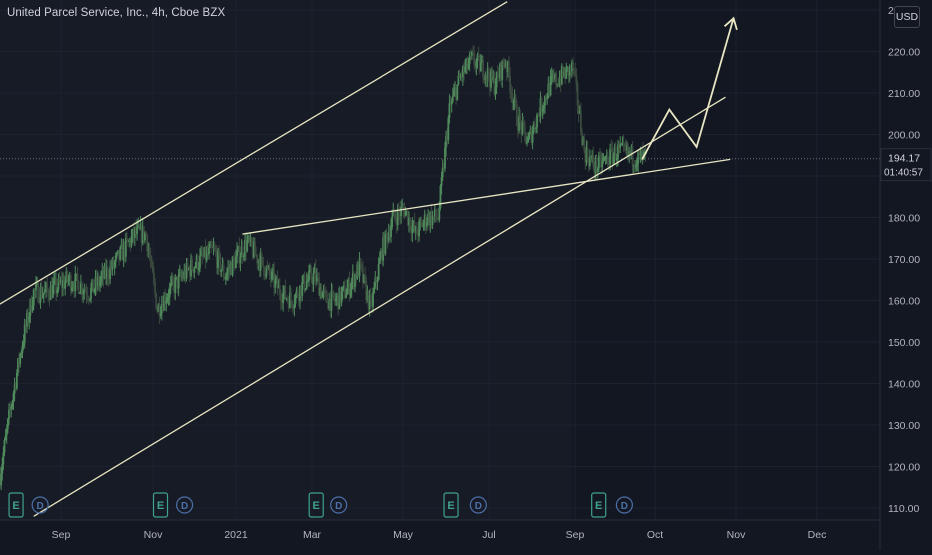 The width and height of the screenshot is (932, 555). What do you see at coordinates (40, 505) in the screenshot?
I see `dividend-marker` at bounding box center [40, 505].